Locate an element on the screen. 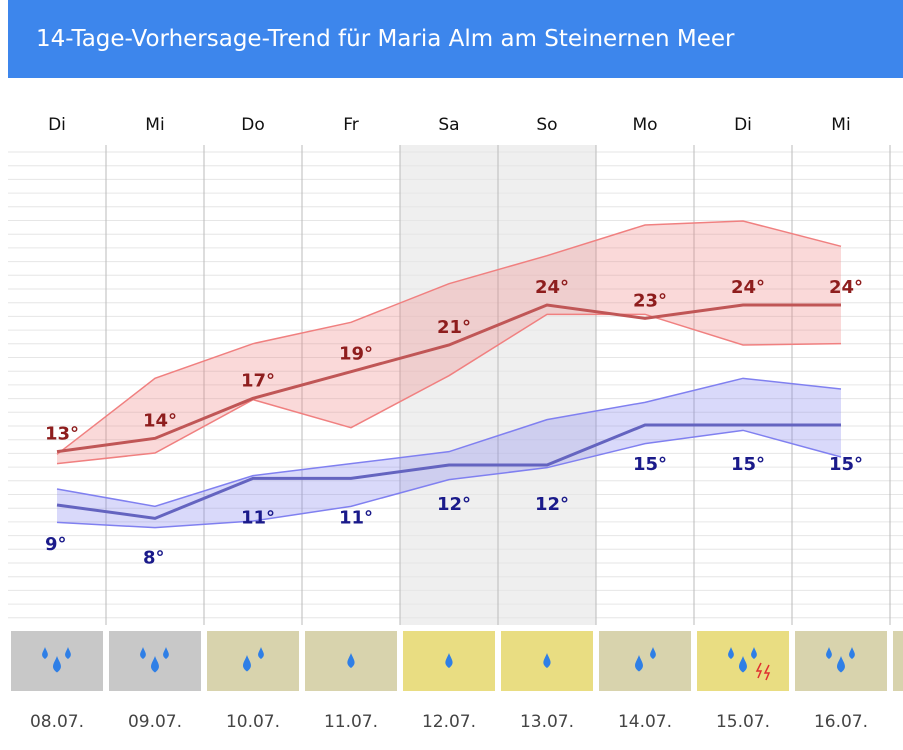  date-label: 09.07. is located at coordinates (155, 722).